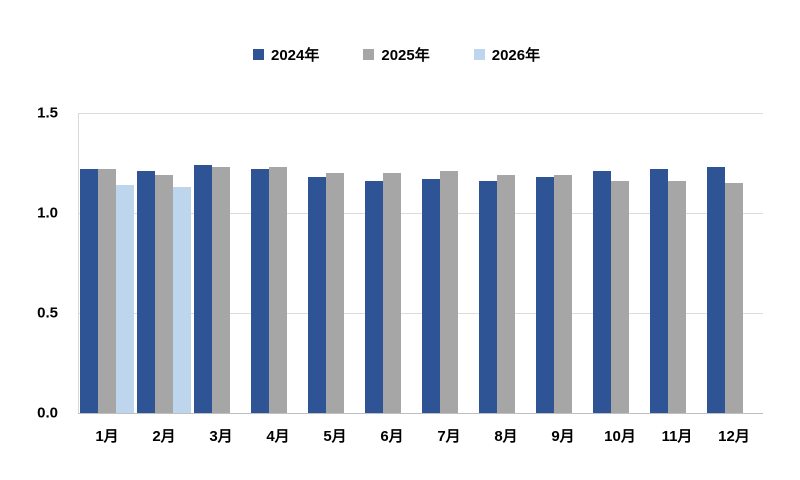 The width and height of the screenshot is (800, 480). I want to click on chart-legend: 2024年 2025年 2026年, so click(396, 54).